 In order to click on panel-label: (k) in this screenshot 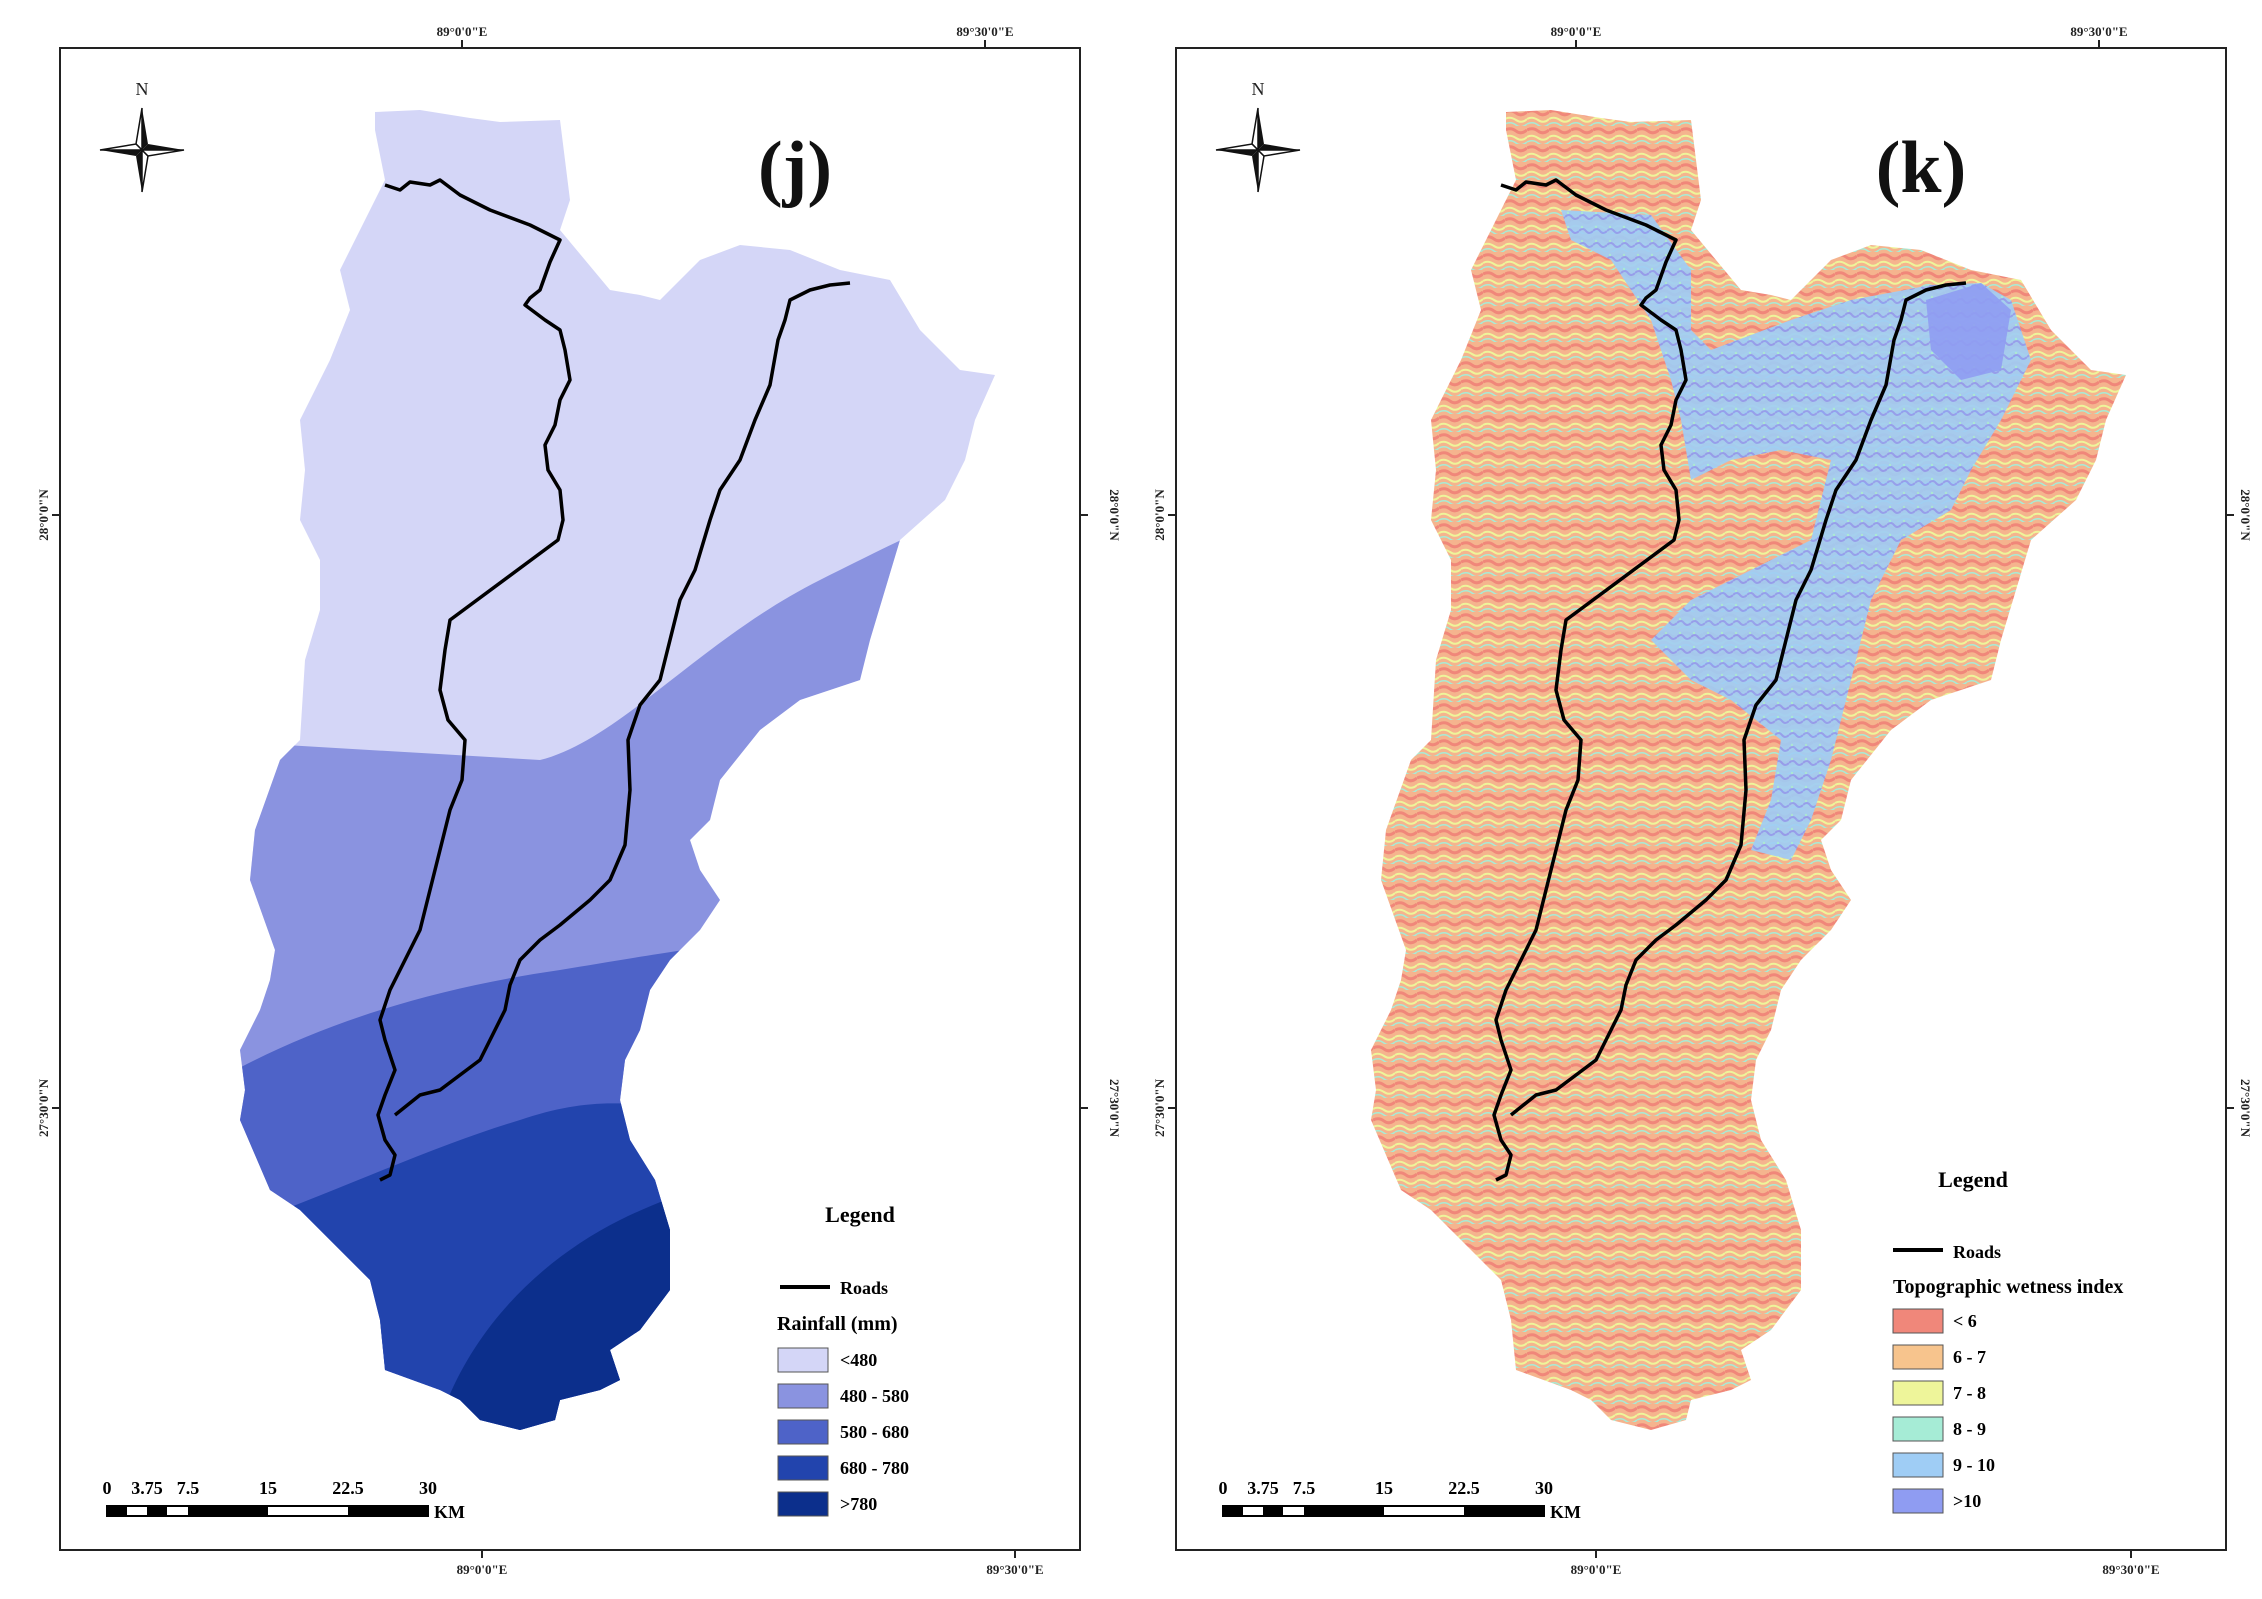, I will do `click(1921, 168)`.